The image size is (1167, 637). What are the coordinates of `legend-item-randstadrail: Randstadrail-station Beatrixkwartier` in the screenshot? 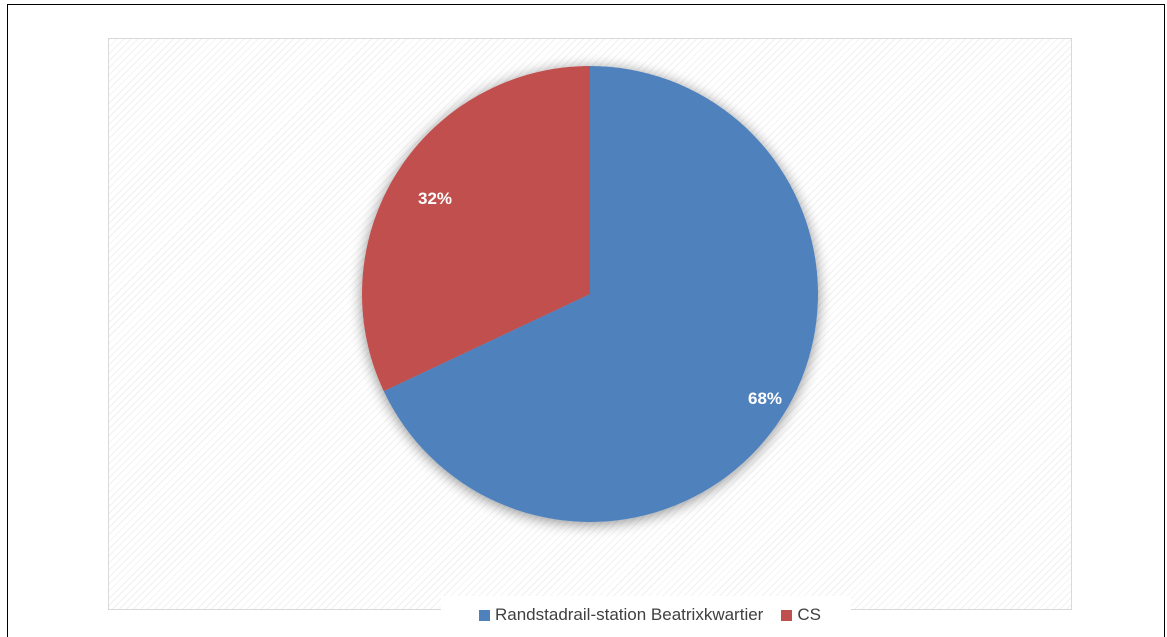 It's located at (621, 615).